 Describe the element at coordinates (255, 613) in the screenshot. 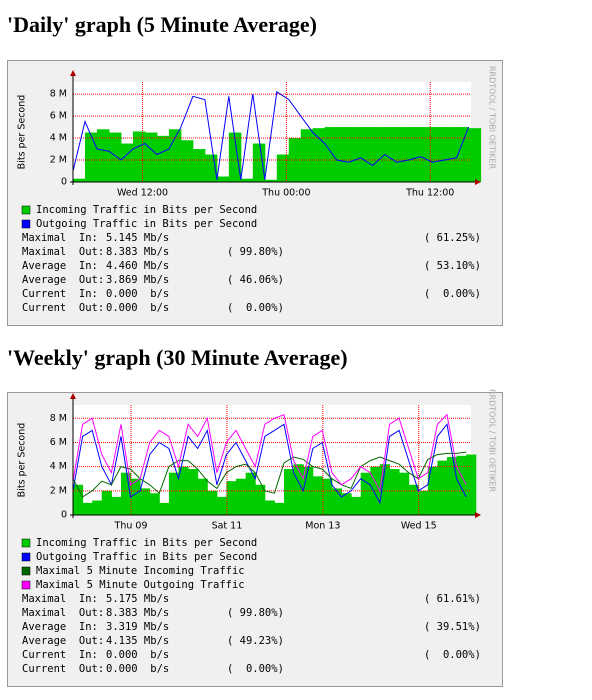

I see `stat-percent: ( 99.80%)` at that location.